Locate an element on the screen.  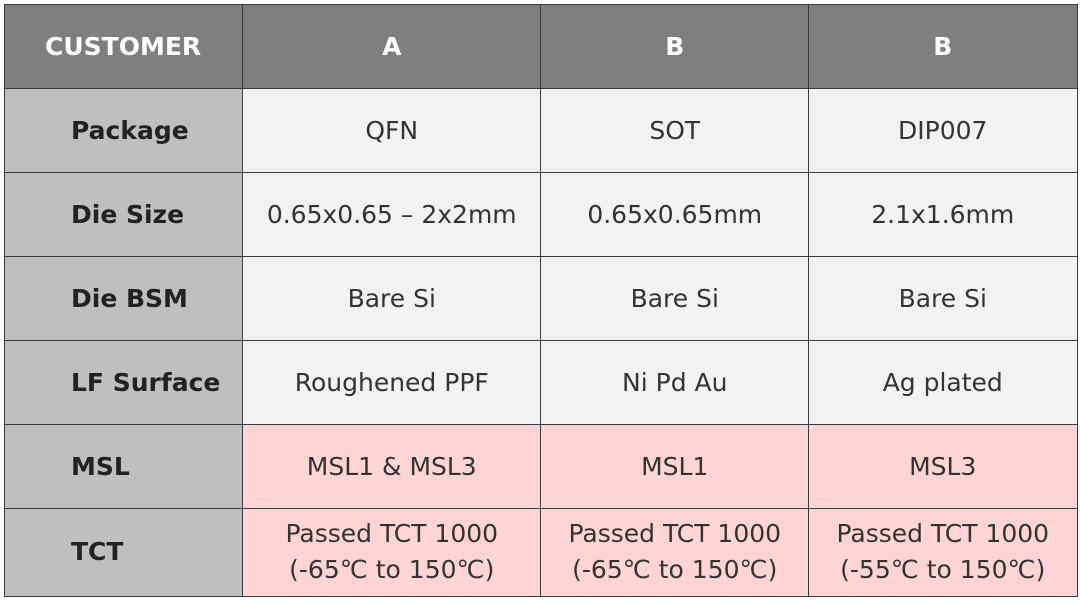
data-cell: 0.65x0.65 – 2x2mm is located at coordinates (392, 215).